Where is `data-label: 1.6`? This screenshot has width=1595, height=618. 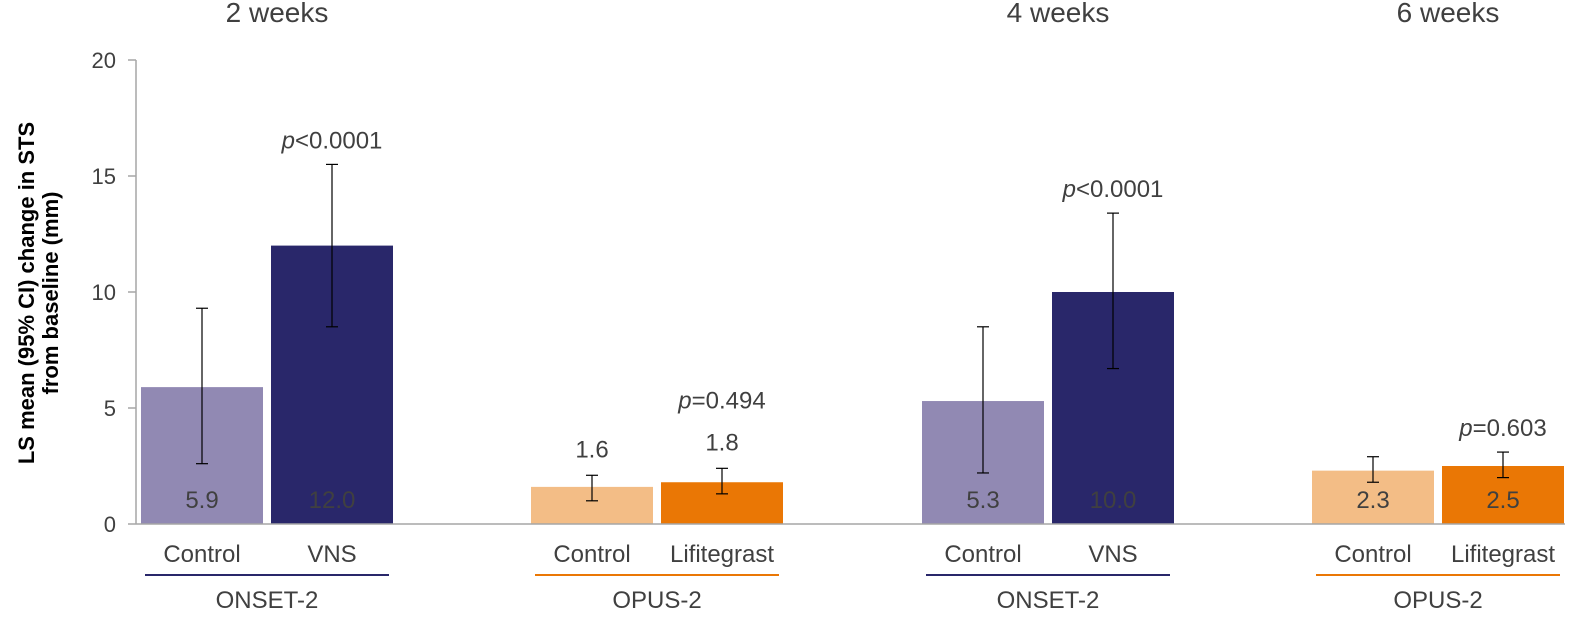 data-label: 1.6 is located at coordinates (591, 449).